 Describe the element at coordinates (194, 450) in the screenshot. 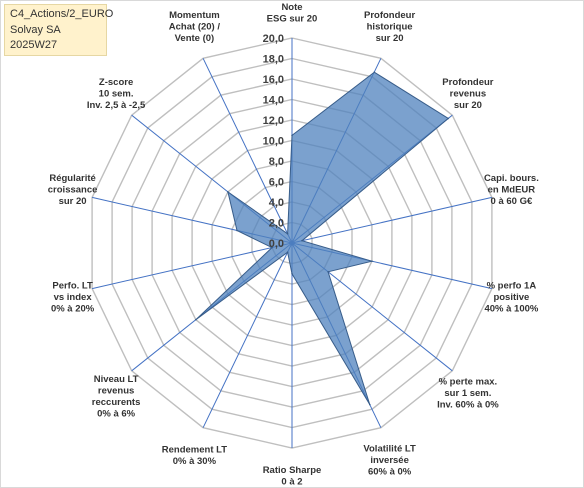

I see `category-label-line: Rendement LT` at that location.